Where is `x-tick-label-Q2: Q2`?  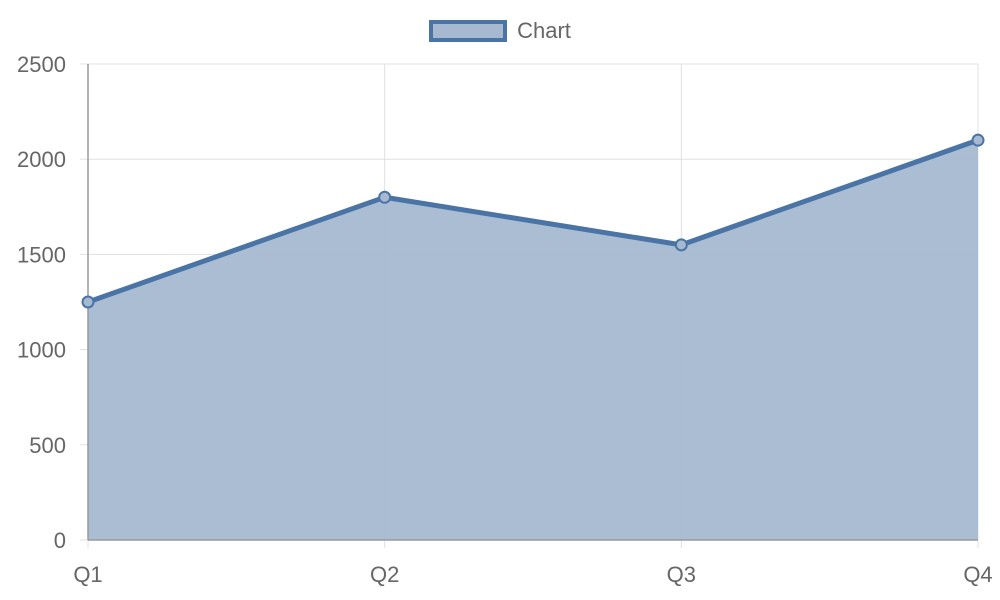
x-tick-label-Q2: Q2 is located at coordinates (384, 574).